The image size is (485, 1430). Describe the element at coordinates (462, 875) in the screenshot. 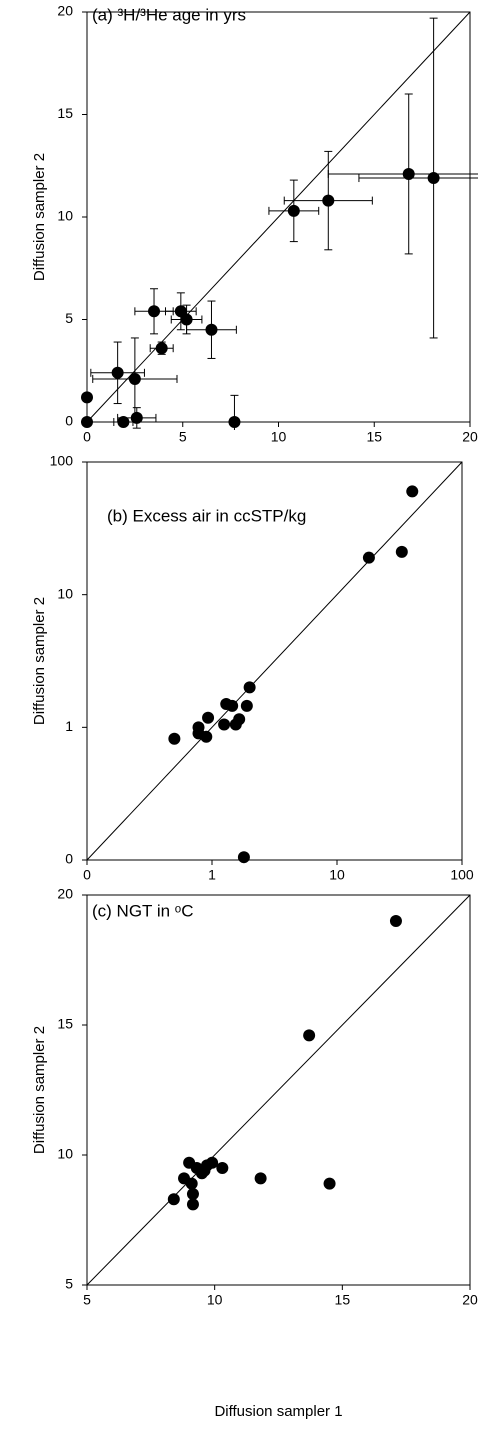

I see `x-tick-label: 100` at that location.